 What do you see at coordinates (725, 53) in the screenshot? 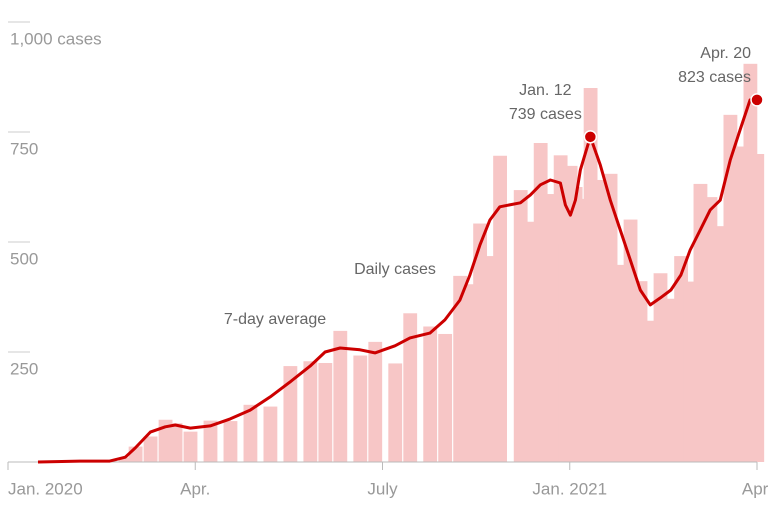
I see `annotation-date: Apr. 20` at bounding box center [725, 53].